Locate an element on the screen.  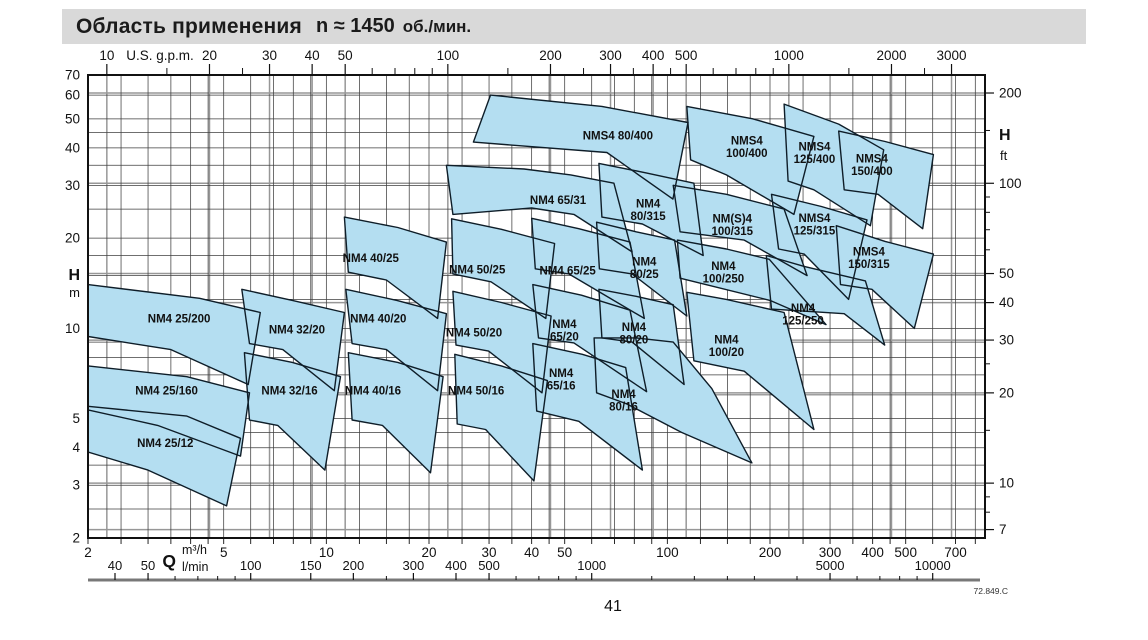
gpm-tick-label: 3000 is located at coordinates (952, 55).